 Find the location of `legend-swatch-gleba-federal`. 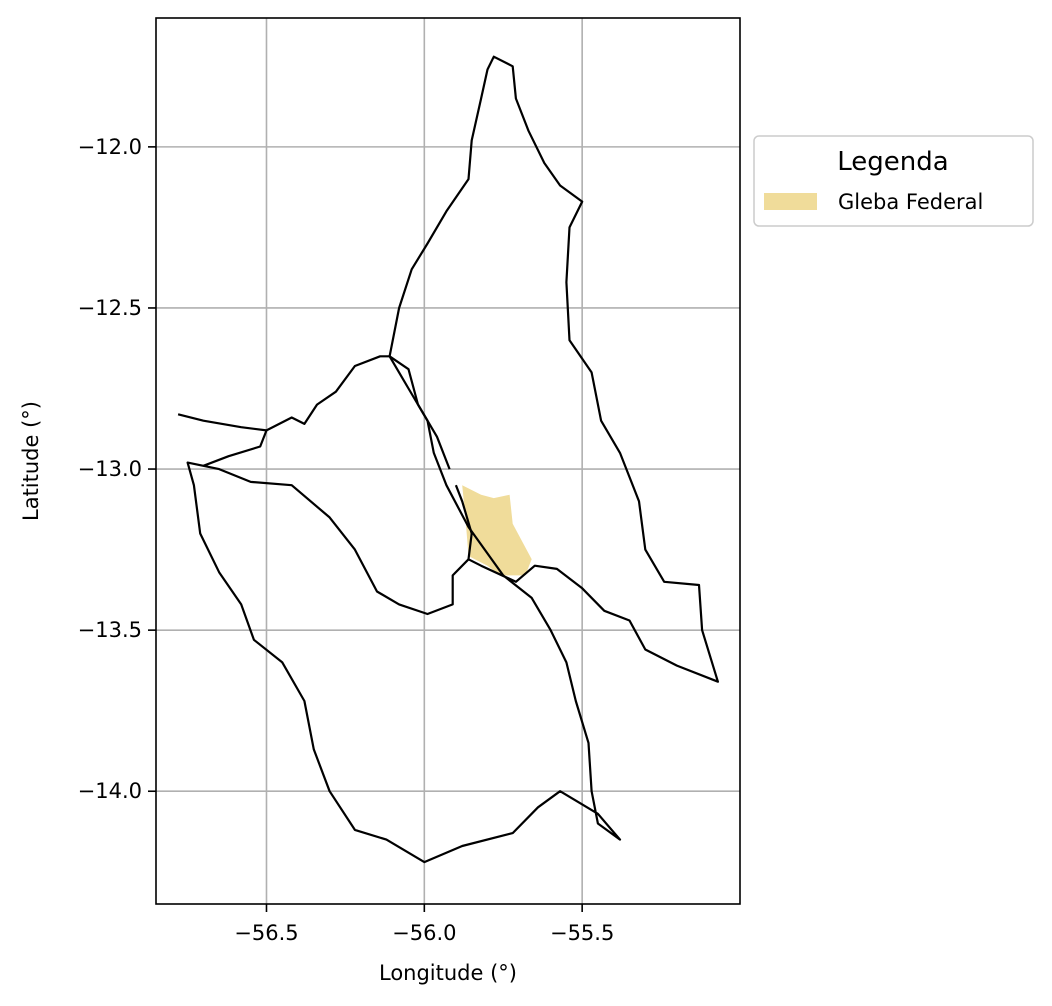

legend-swatch-gleba-federal is located at coordinates (790, 201).